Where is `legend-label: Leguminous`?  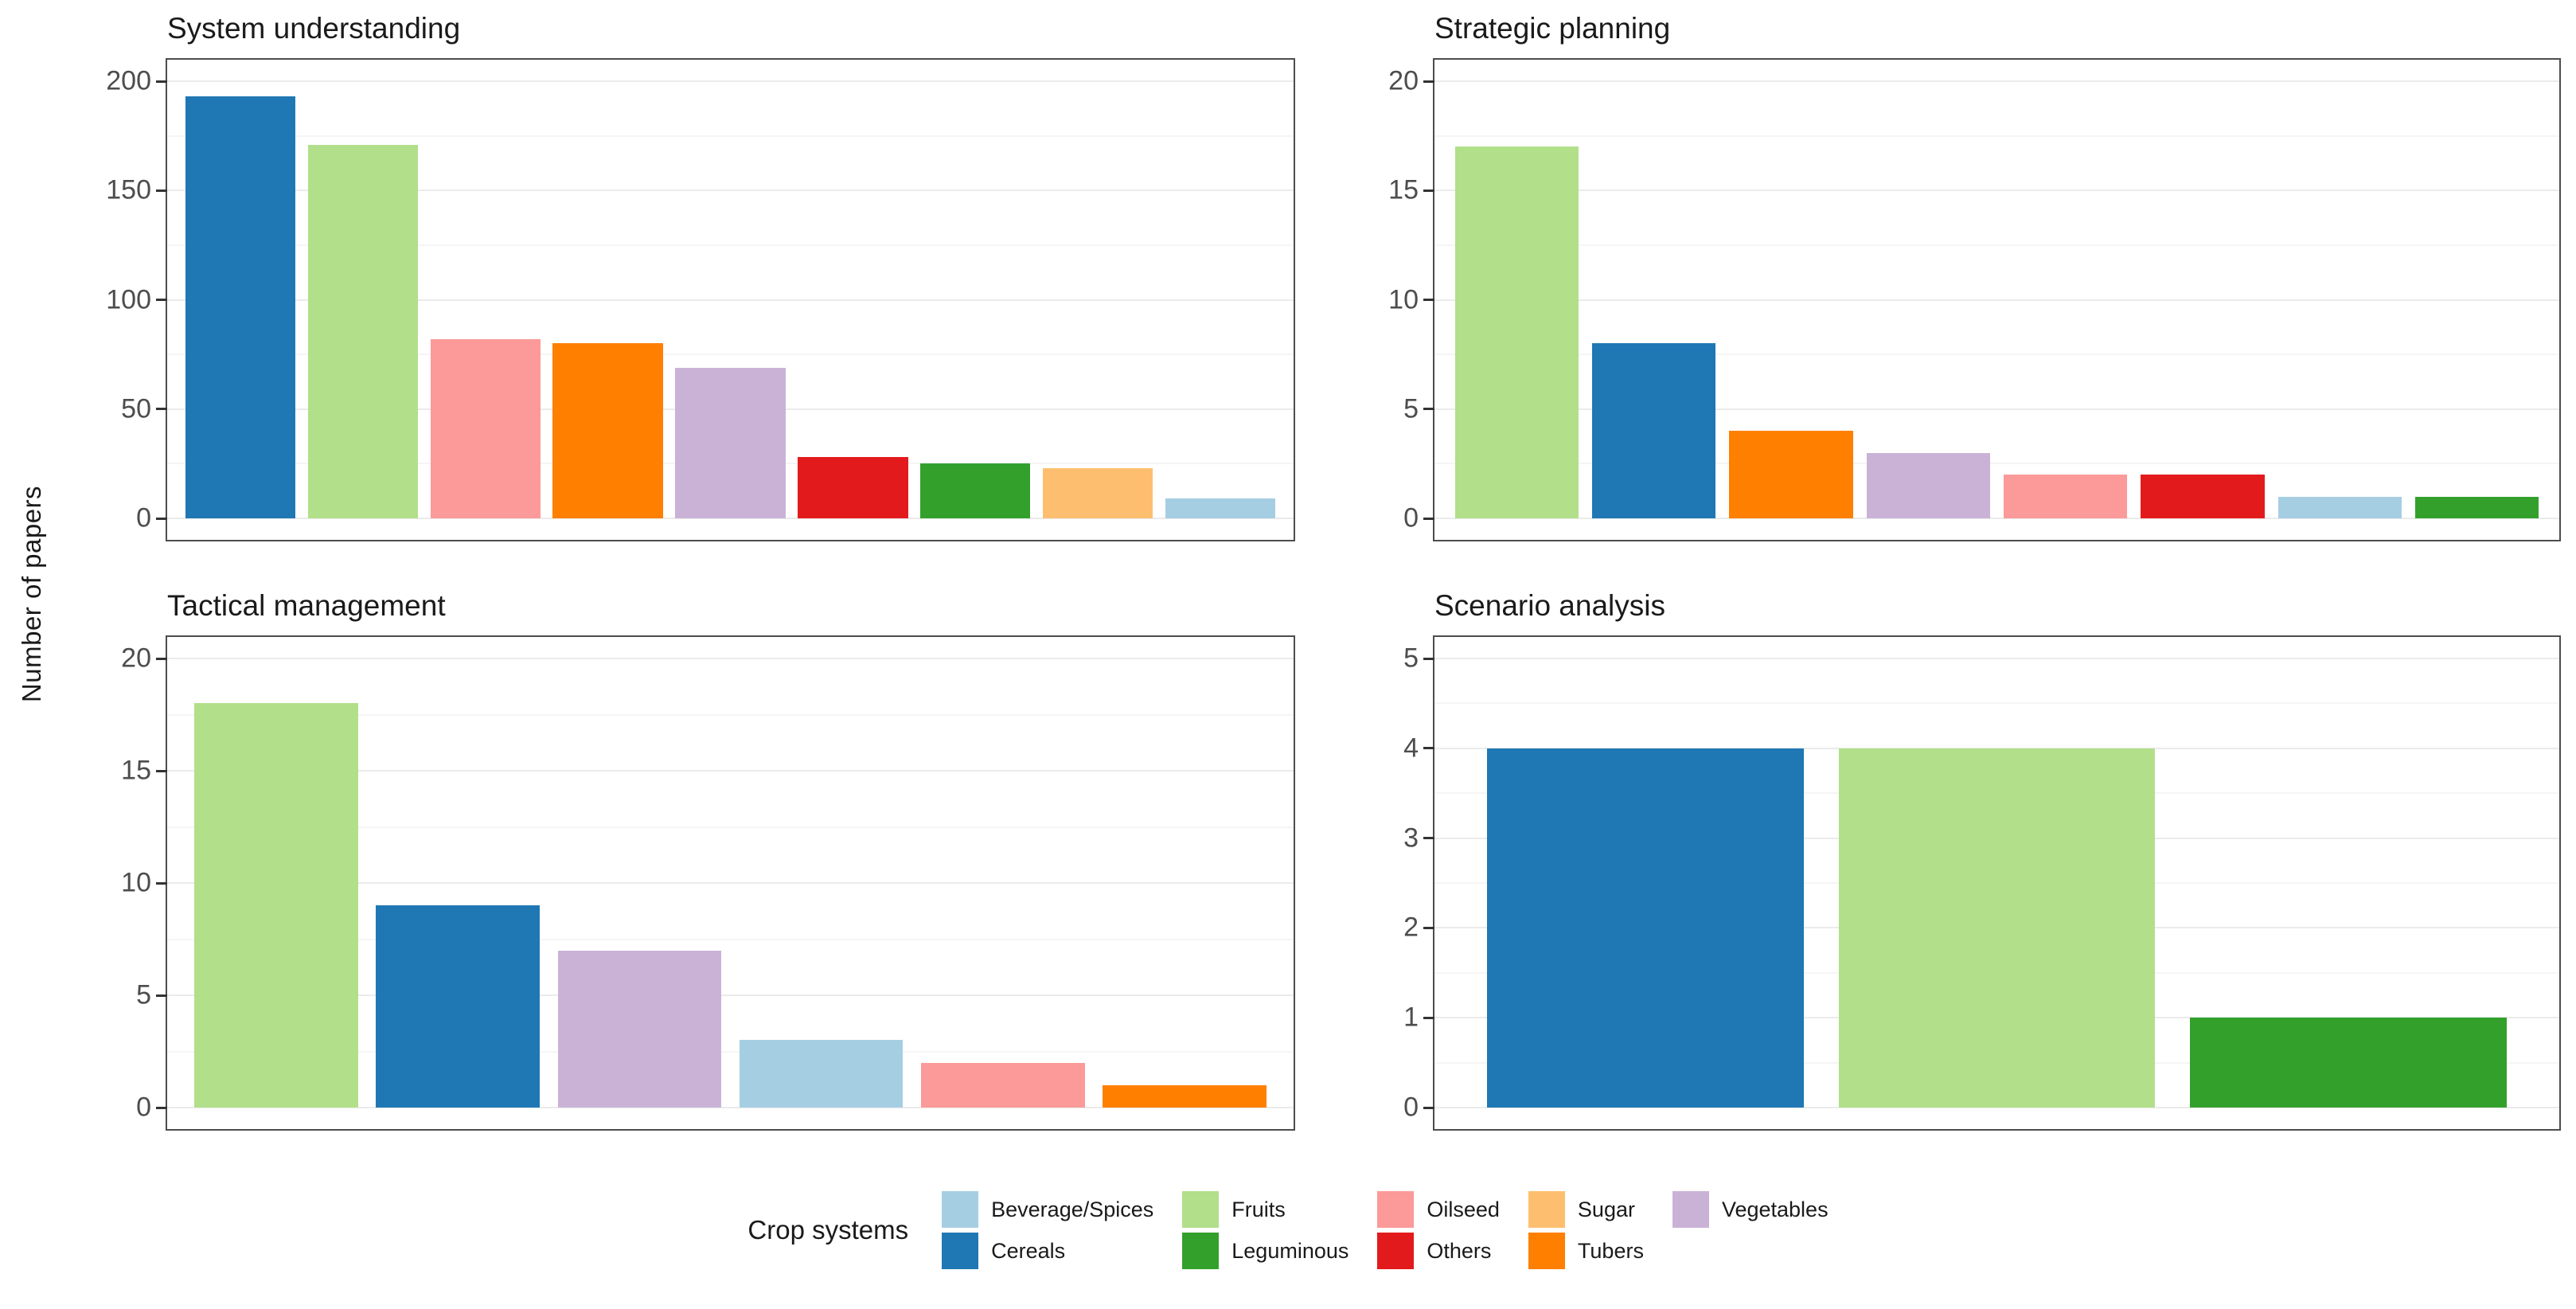 legend-label: Leguminous is located at coordinates (1290, 1251).